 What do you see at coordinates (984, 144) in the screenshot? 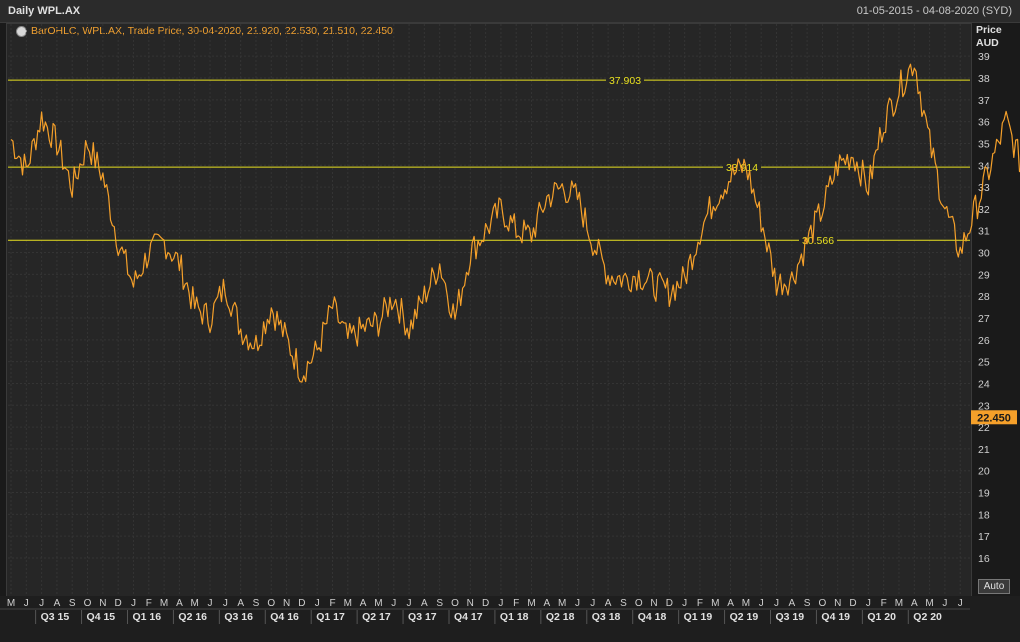
I see `y-tick-label: 35` at bounding box center [984, 144].